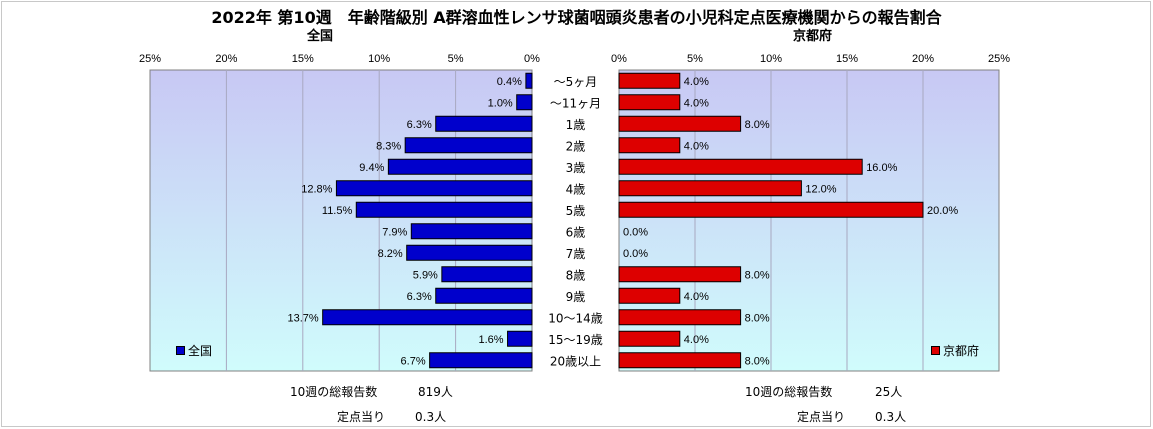 The width and height of the screenshot is (1153, 429). What do you see at coordinates (379, 59) in the screenshot?
I see `left-tick-label: 10%` at bounding box center [379, 59].